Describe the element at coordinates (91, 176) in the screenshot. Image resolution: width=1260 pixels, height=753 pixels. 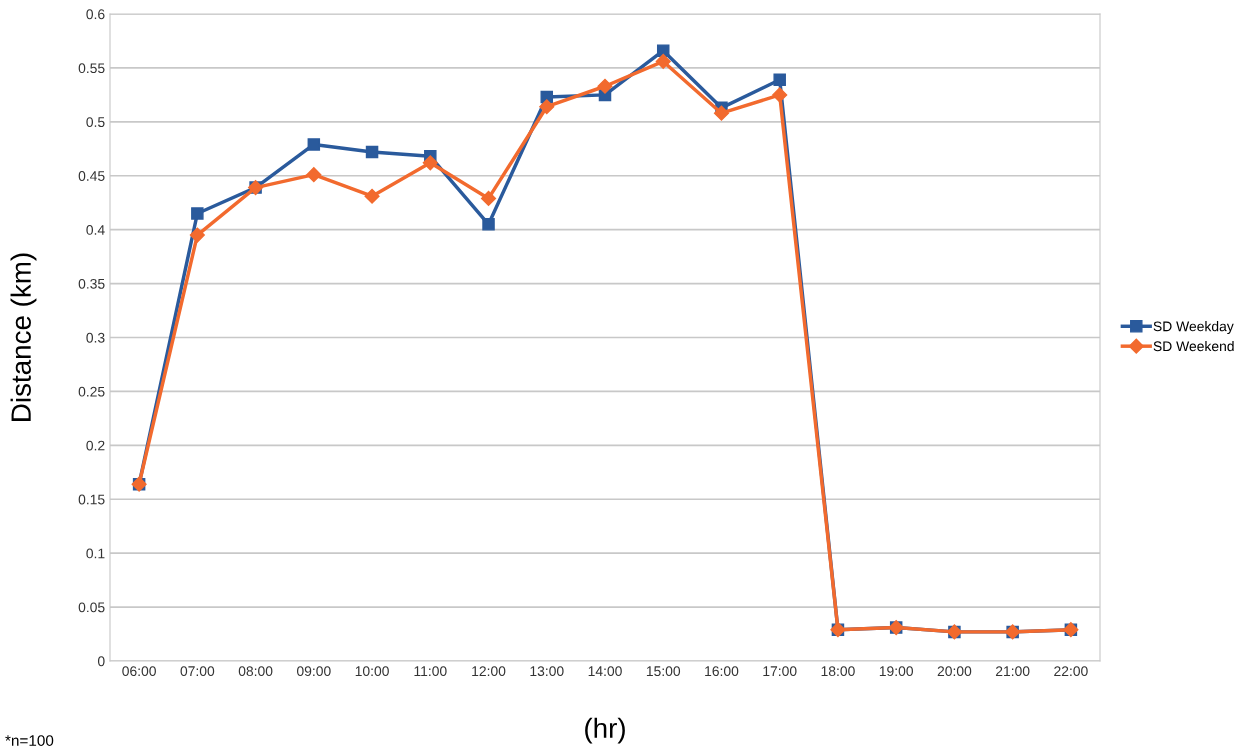
I see `y-tick-label: 0.45` at that location.